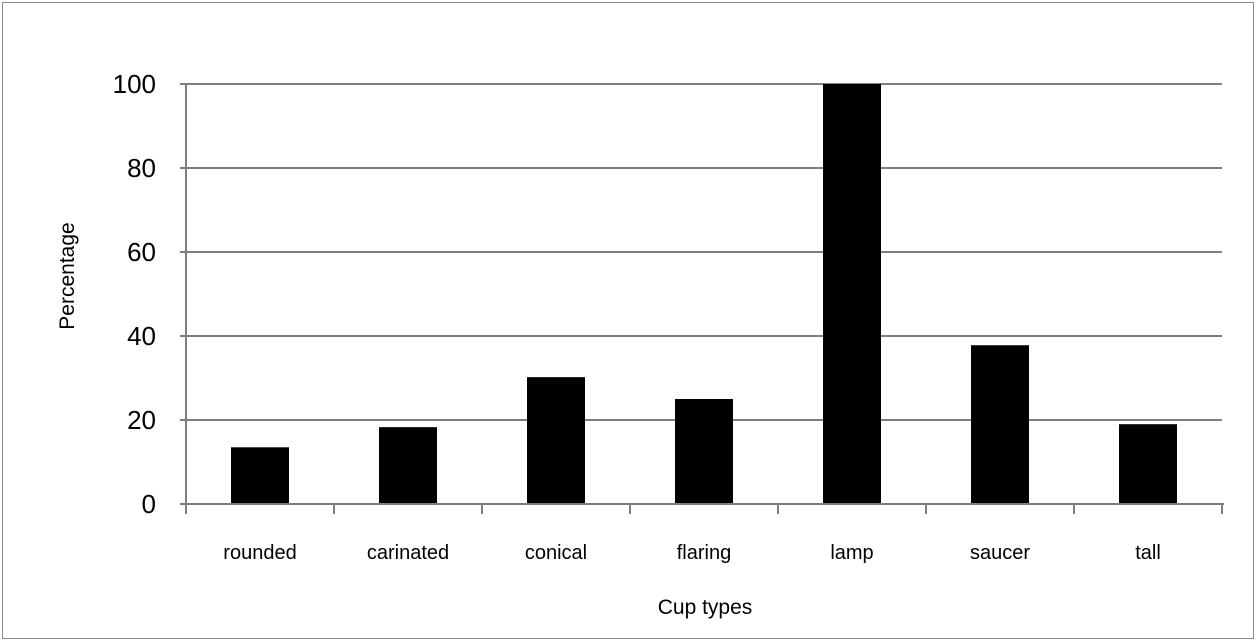 This screenshot has height=643, width=1258. Describe the element at coordinates (67, 275) in the screenshot. I see `y-axis-title: Percentage` at that location.